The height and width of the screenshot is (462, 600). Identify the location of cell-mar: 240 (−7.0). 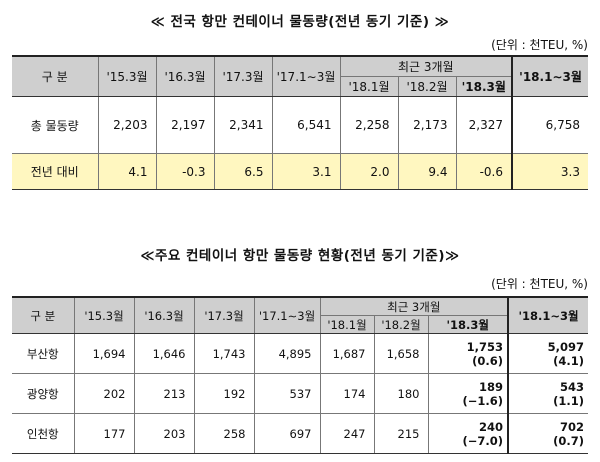
(468, 433).